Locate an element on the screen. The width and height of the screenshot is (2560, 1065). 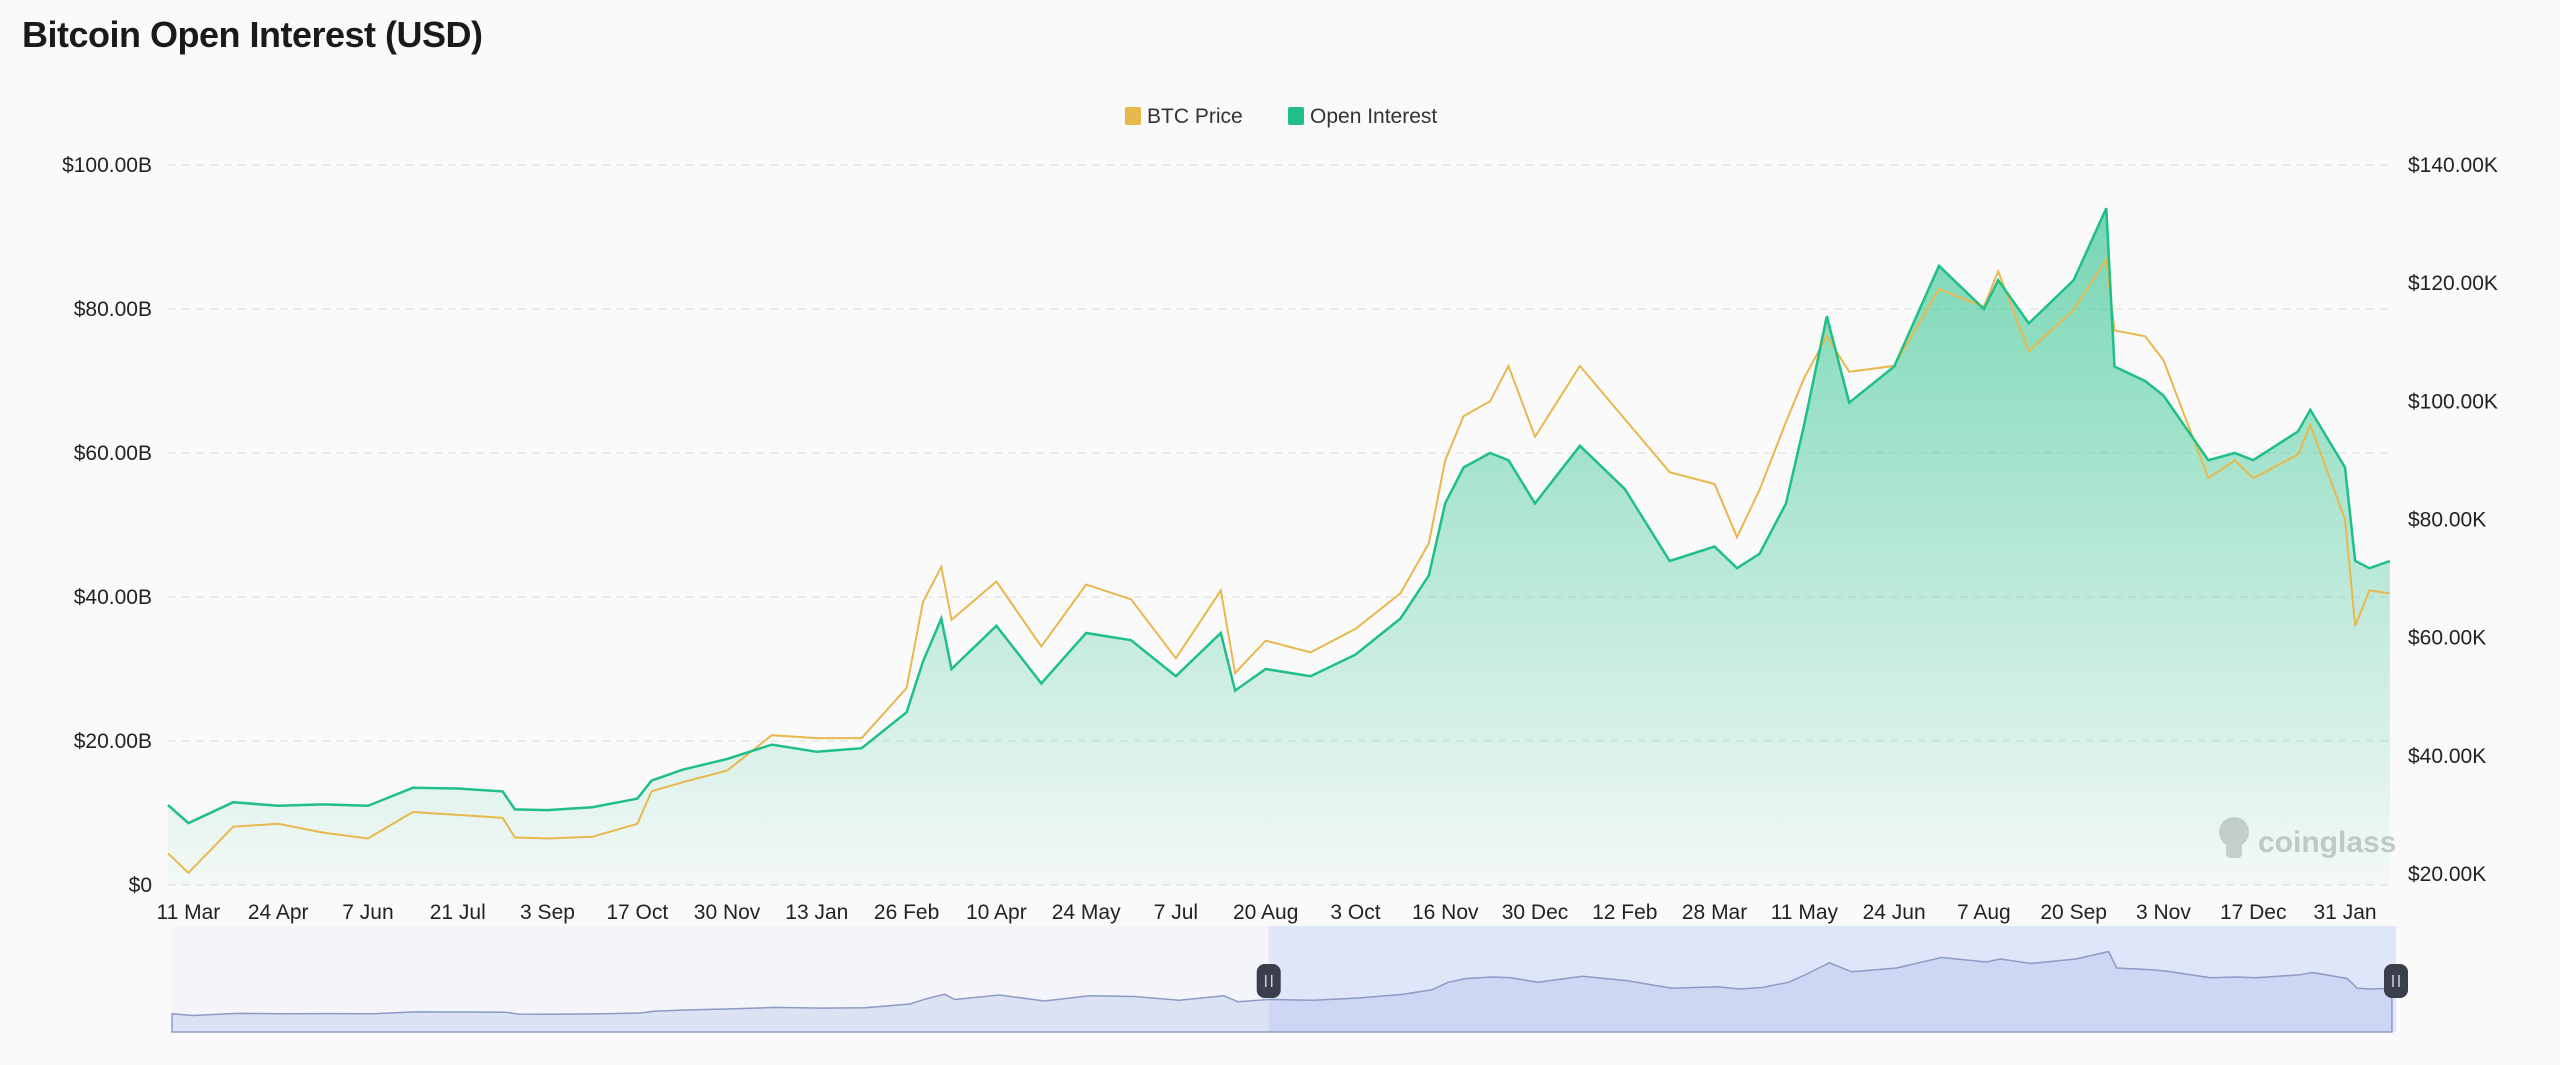
right-axis-tick-label: $20.00K is located at coordinates (2447, 874).